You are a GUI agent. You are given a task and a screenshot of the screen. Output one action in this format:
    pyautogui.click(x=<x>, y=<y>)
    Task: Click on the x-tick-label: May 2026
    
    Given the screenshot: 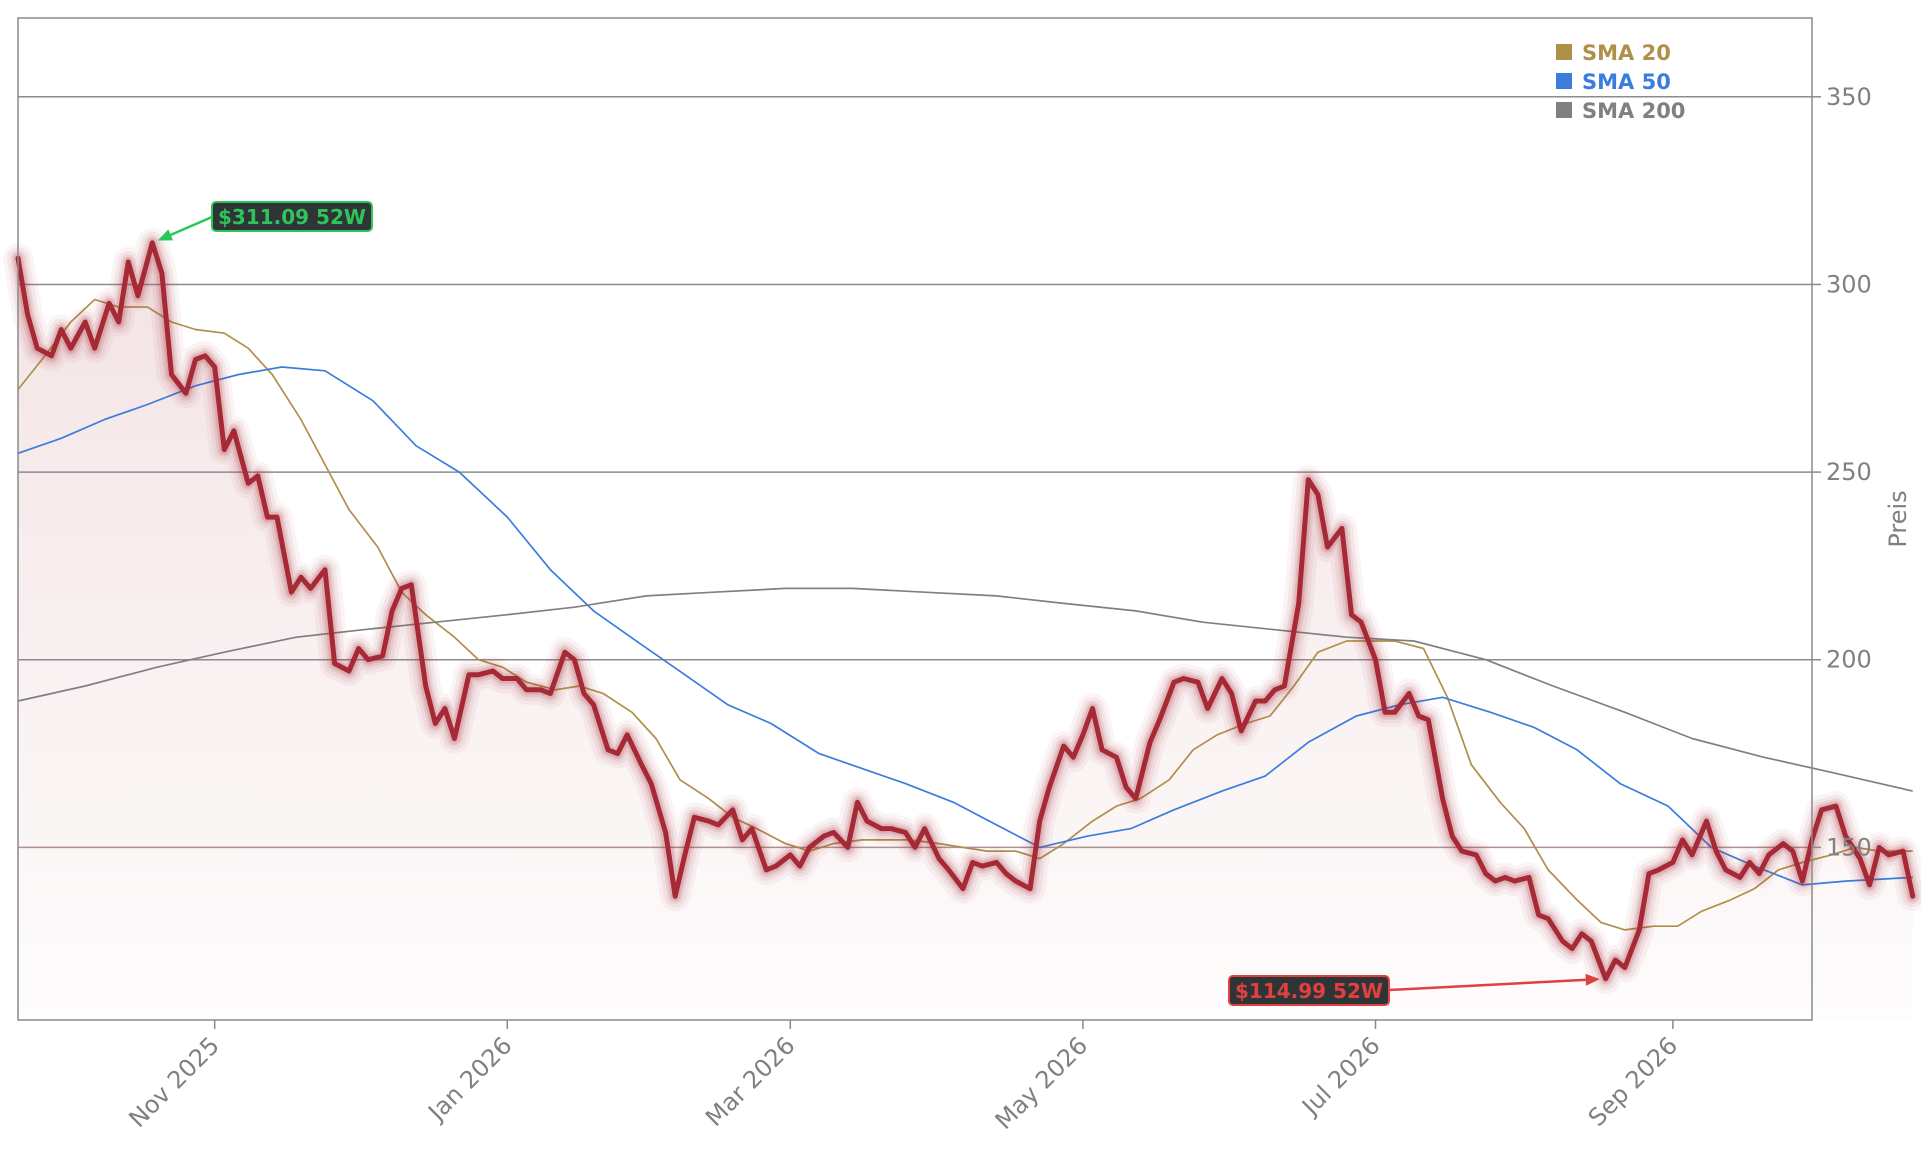 What is the action you would take?
    pyautogui.click(x=1041, y=1082)
    